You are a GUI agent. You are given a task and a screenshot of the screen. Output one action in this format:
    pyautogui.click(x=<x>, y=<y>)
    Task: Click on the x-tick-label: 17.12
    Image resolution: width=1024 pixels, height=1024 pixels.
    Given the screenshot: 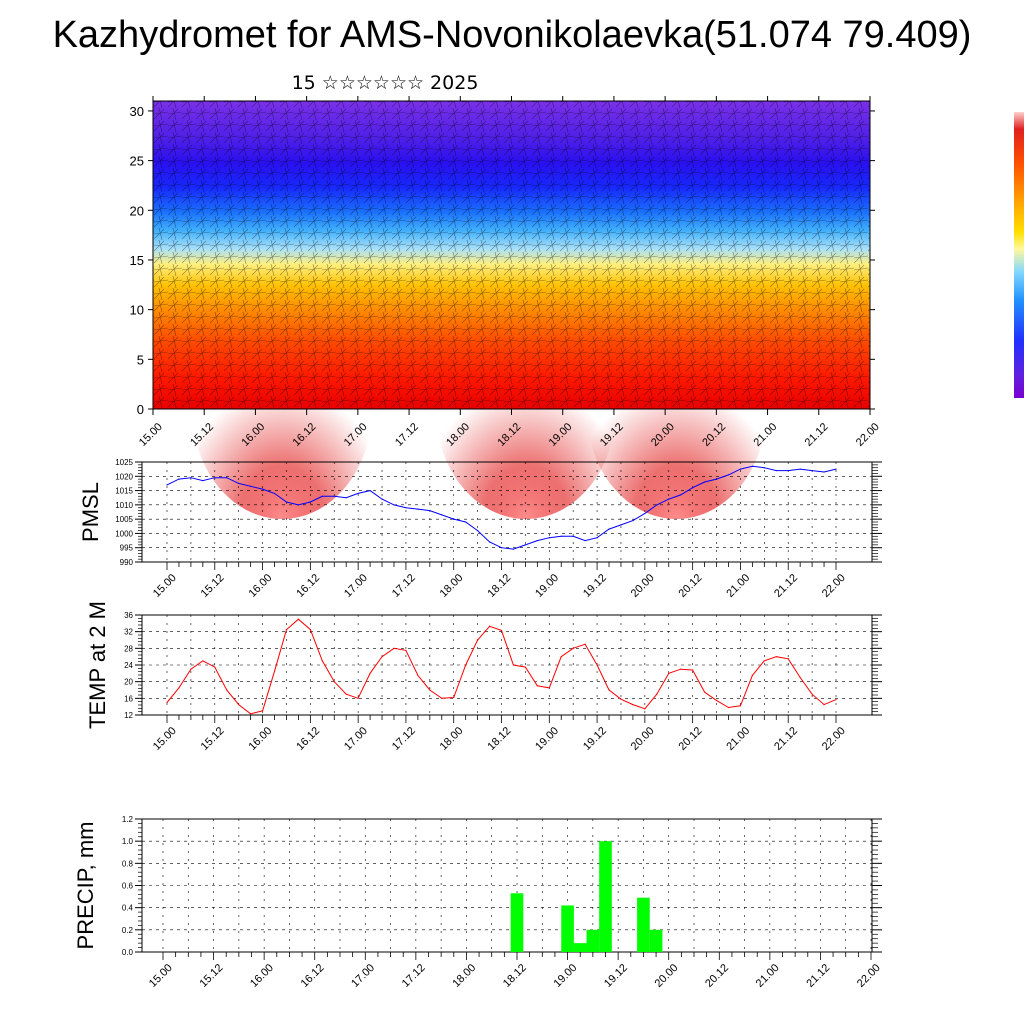 What is the action you would take?
    pyautogui.click(x=407, y=435)
    